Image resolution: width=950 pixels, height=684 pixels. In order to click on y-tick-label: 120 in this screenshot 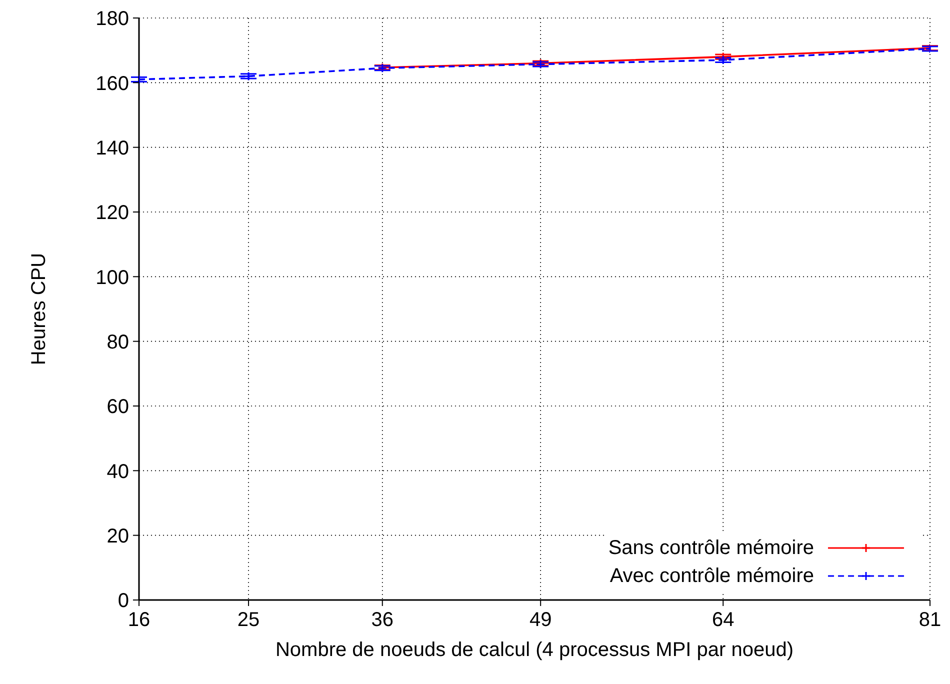, I will do `click(112, 213)`.